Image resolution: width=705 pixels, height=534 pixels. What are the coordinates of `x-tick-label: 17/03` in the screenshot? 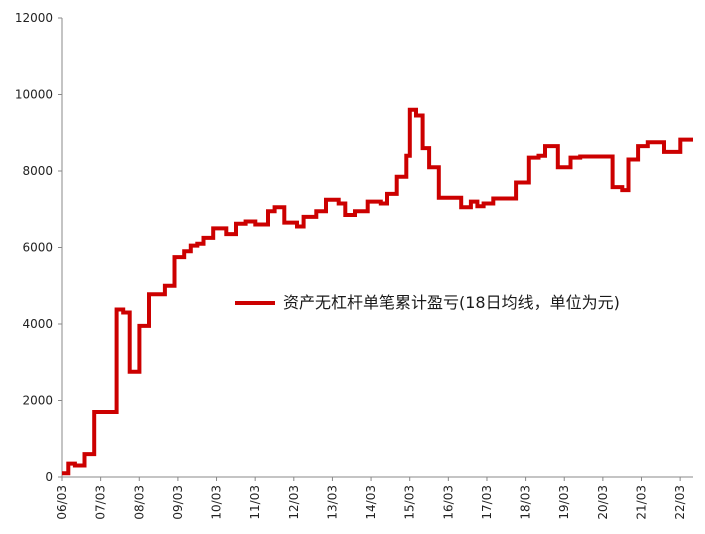 It's located at (487, 502).